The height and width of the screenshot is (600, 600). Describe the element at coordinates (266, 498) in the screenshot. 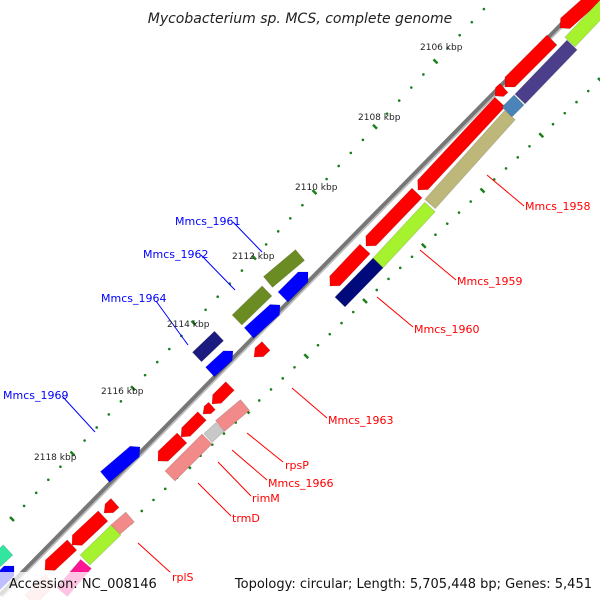

I see `gene-label: rimM` at that location.